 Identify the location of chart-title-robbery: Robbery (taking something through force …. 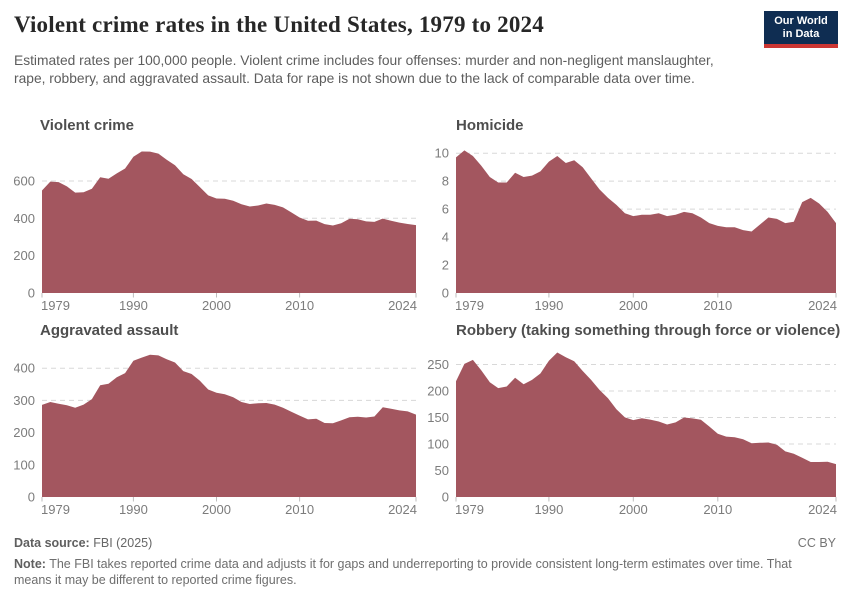
(648, 330).